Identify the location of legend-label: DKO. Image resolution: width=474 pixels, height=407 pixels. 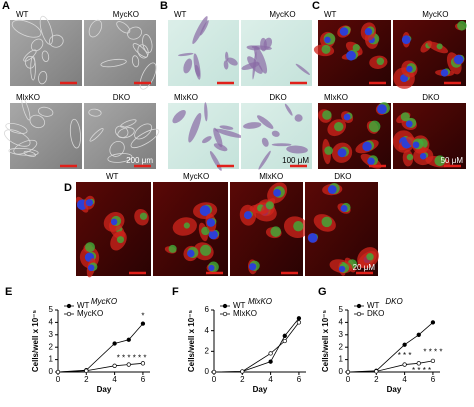
(375, 313).